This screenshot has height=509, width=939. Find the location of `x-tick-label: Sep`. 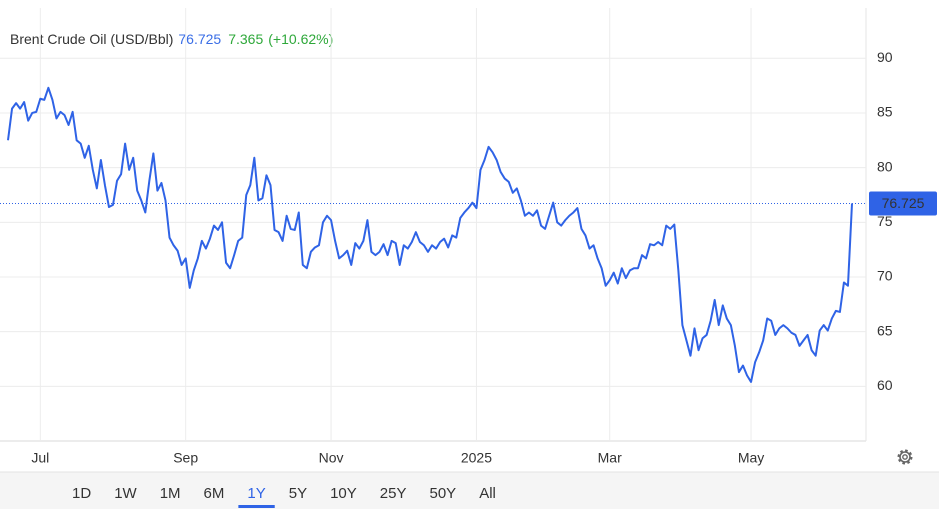

x-tick-label: Sep is located at coordinates (185, 458).